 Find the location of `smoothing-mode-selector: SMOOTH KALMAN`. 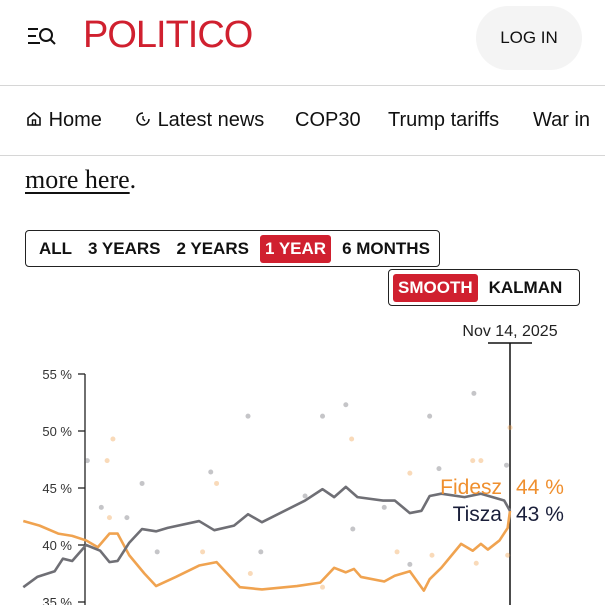

smoothing-mode-selector: SMOOTH KALMAN is located at coordinates (484, 287).